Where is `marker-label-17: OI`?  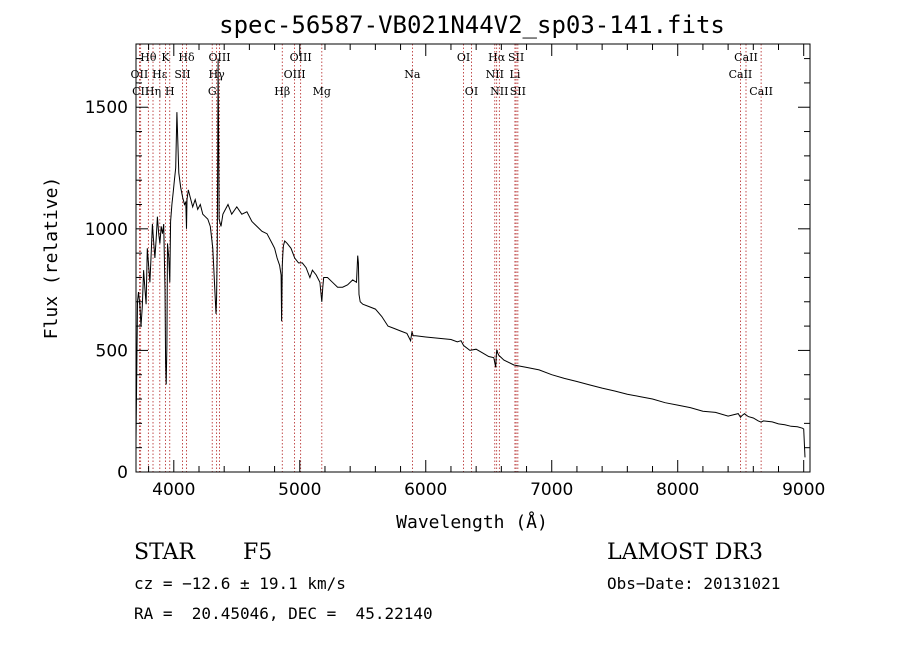
marker-label-17: OI is located at coordinates (463, 57).